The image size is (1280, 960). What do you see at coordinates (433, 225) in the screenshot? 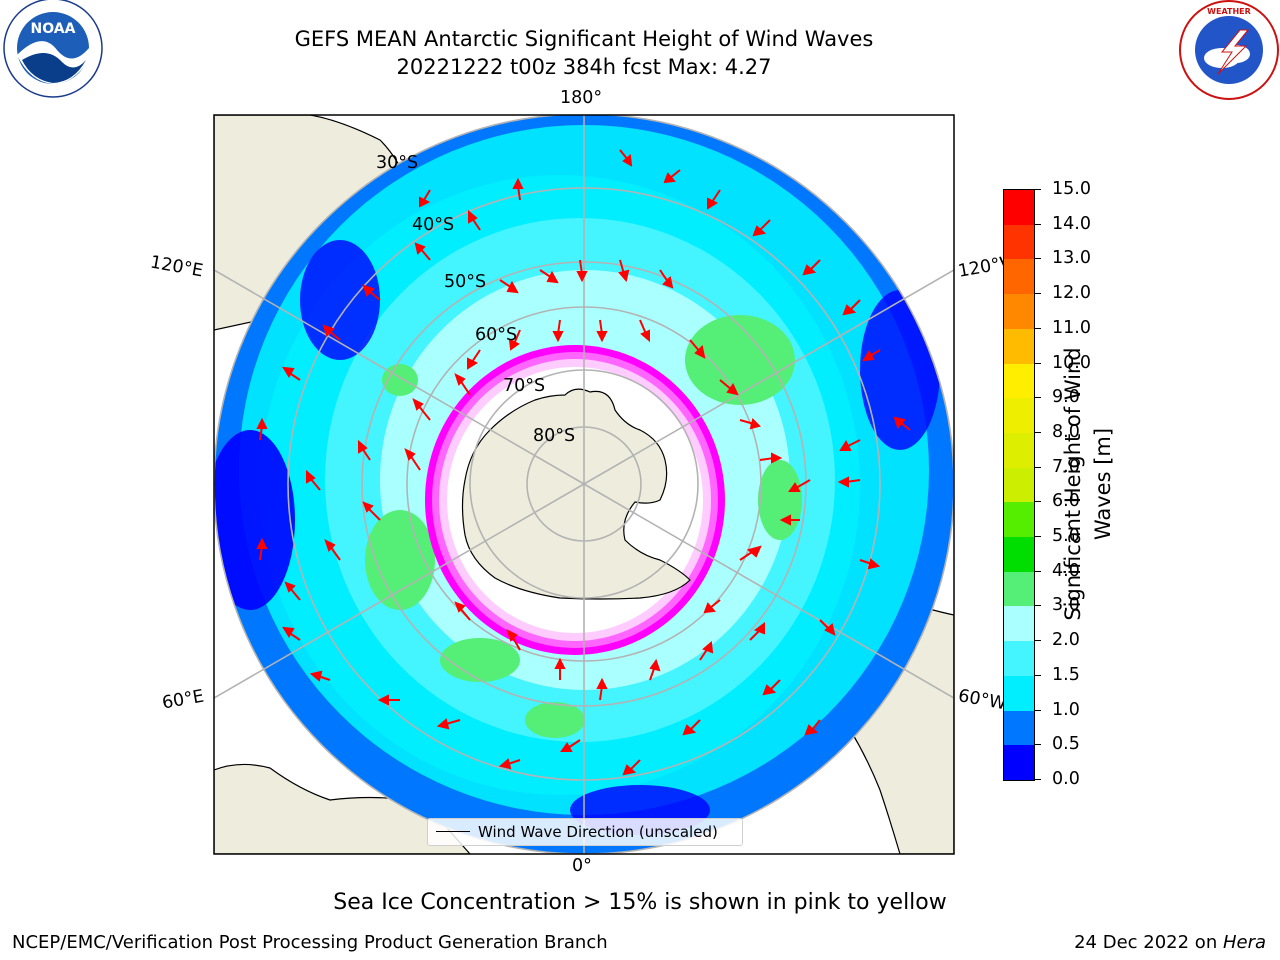
I see `lat-label: 40°S` at bounding box center [433, 225].